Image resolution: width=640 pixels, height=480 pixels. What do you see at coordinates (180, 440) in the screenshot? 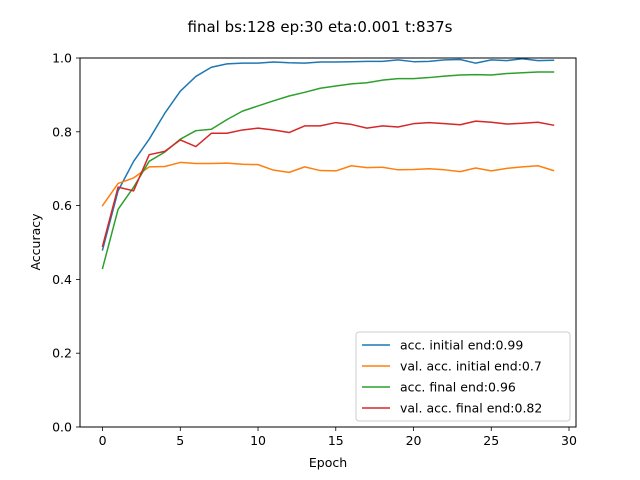
I see `x-tick-label: 5` at bounding box center [180, 440].